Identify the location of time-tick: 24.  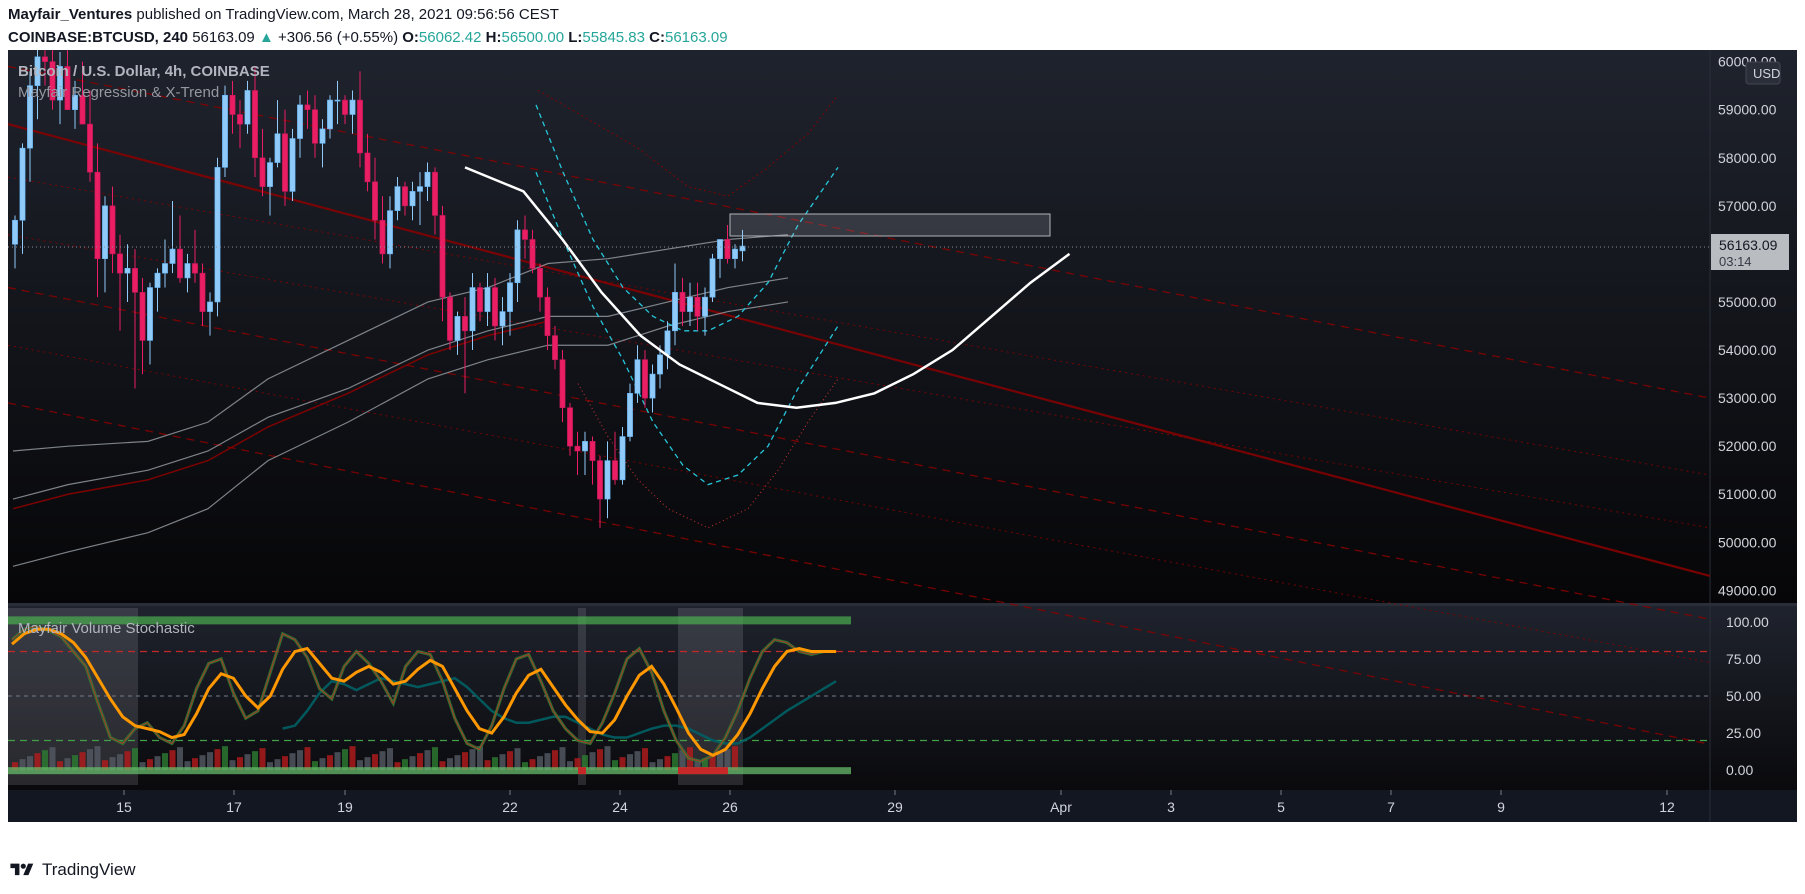
(620, 807).